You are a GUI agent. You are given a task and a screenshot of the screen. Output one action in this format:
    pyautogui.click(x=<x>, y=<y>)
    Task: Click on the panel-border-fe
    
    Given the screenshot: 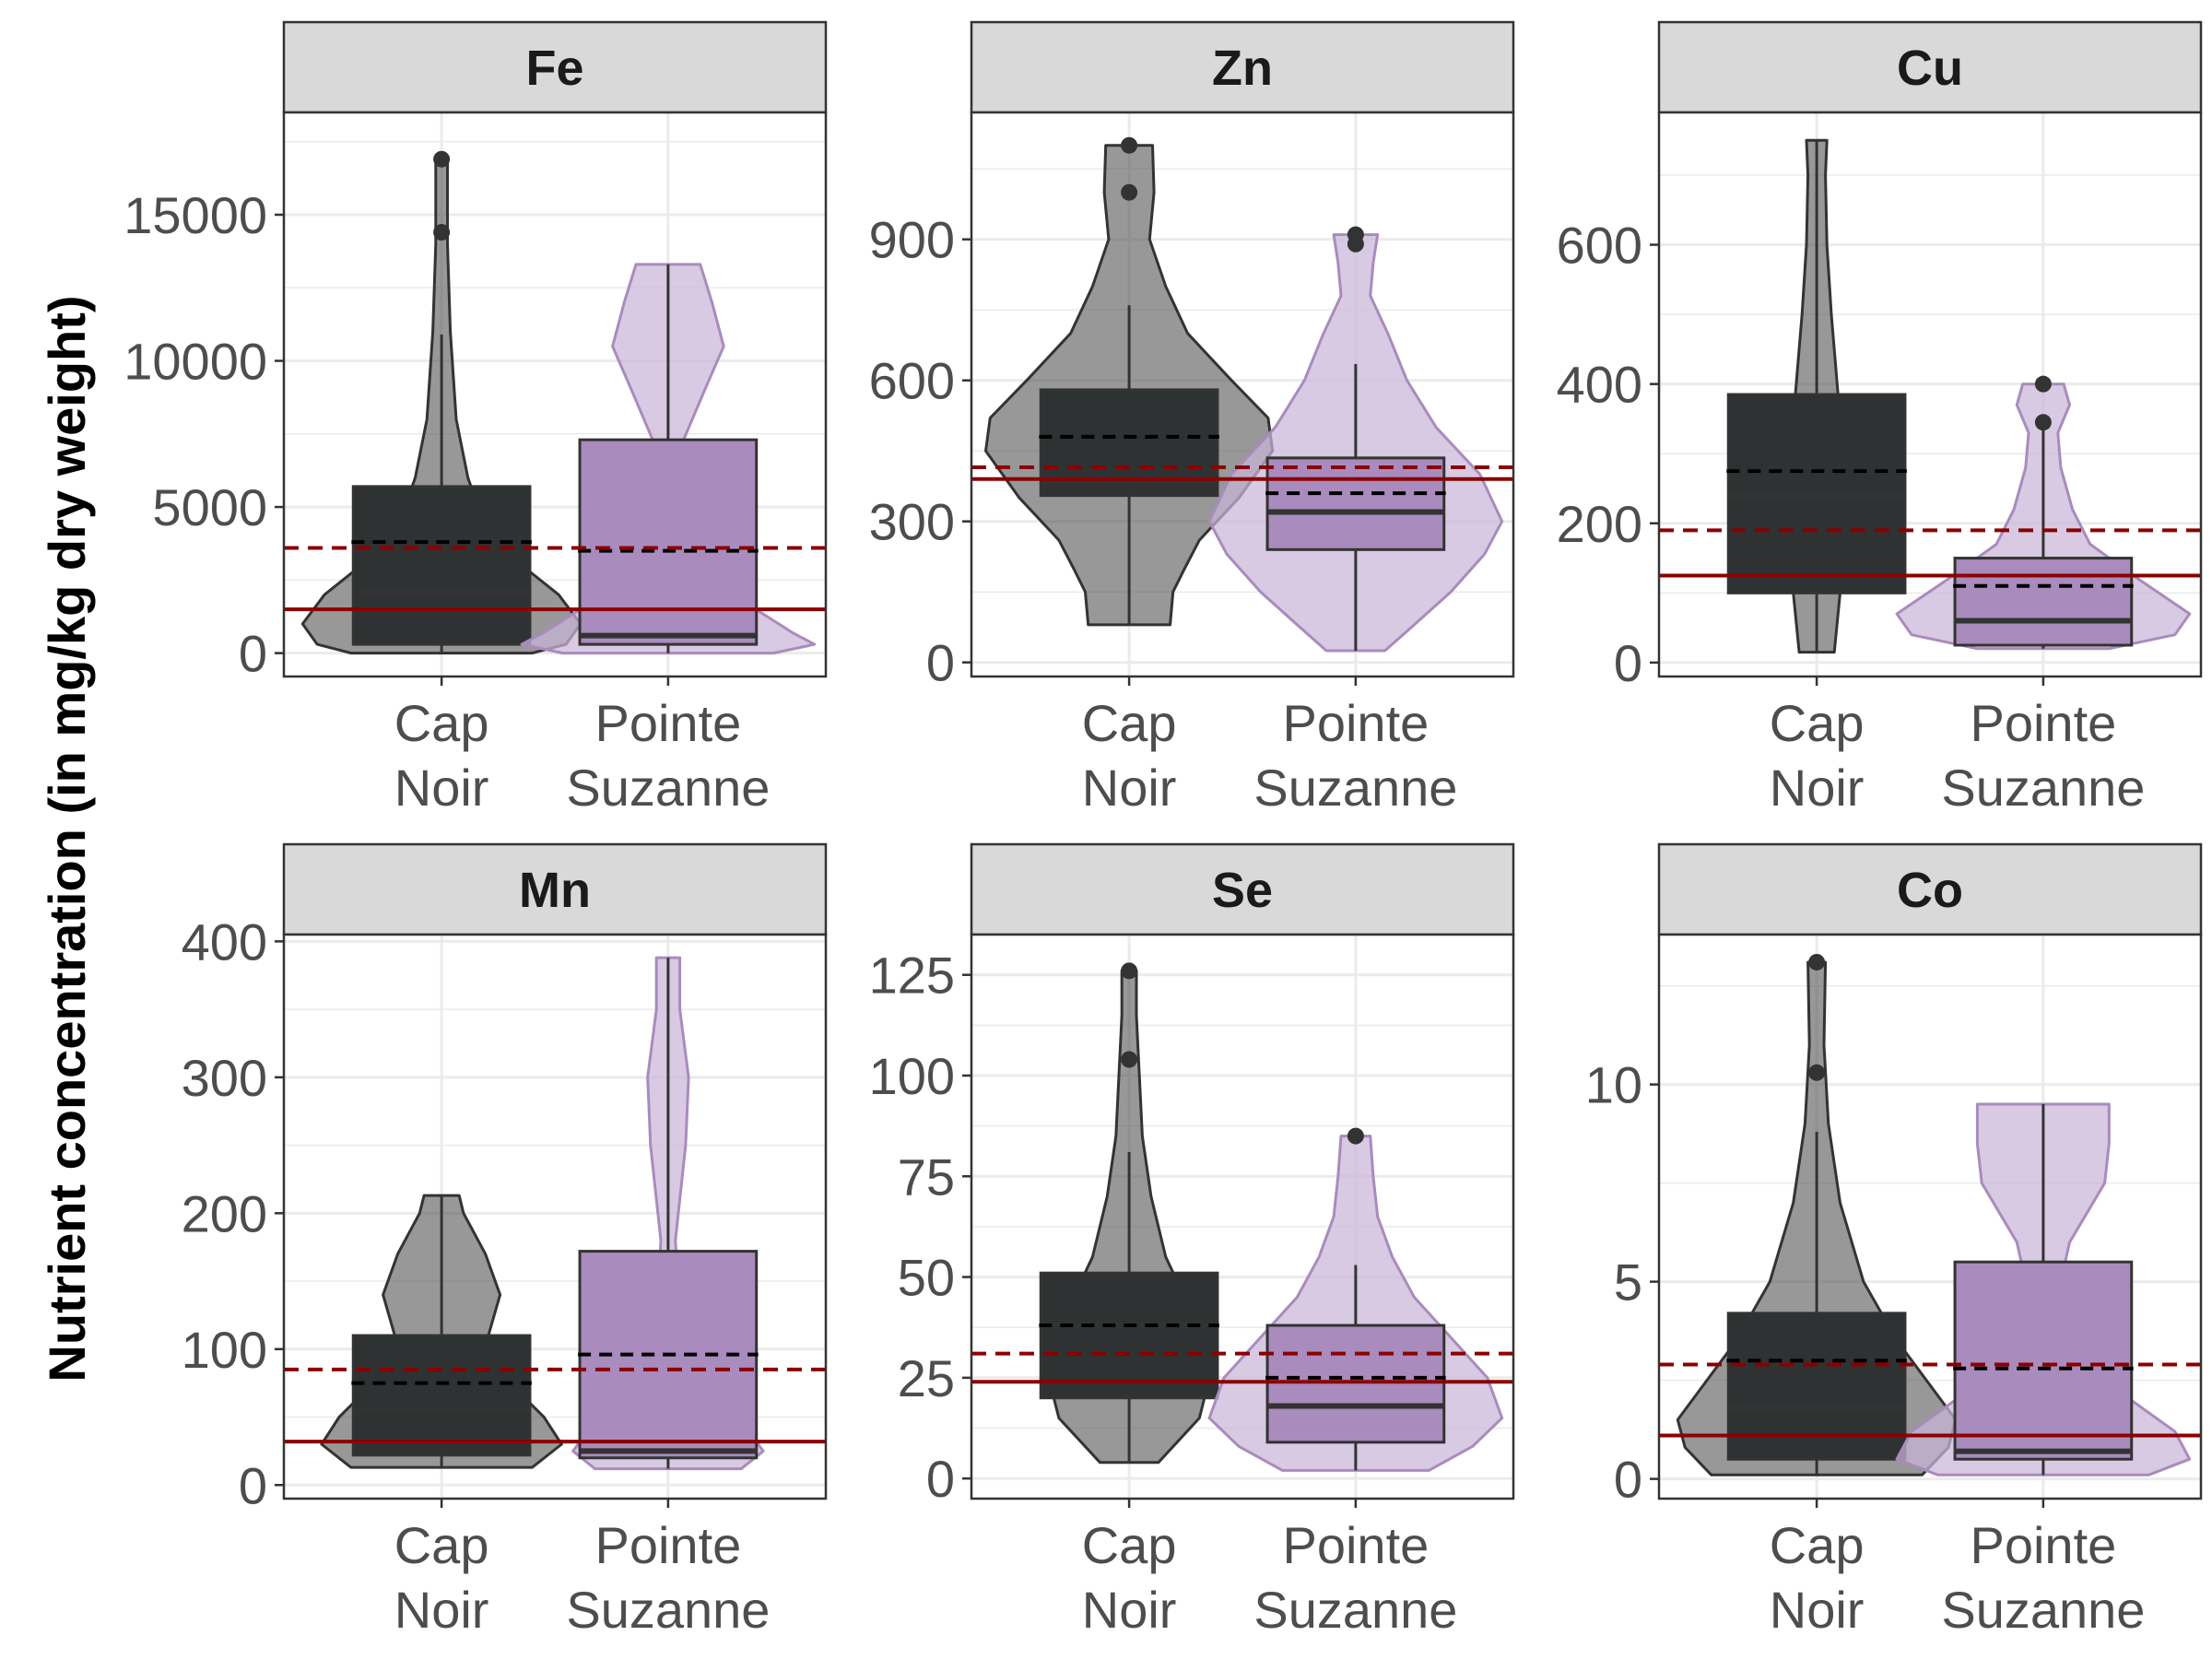 What is the action you would take?
    pyautogui.click(x=555, y=394)
    